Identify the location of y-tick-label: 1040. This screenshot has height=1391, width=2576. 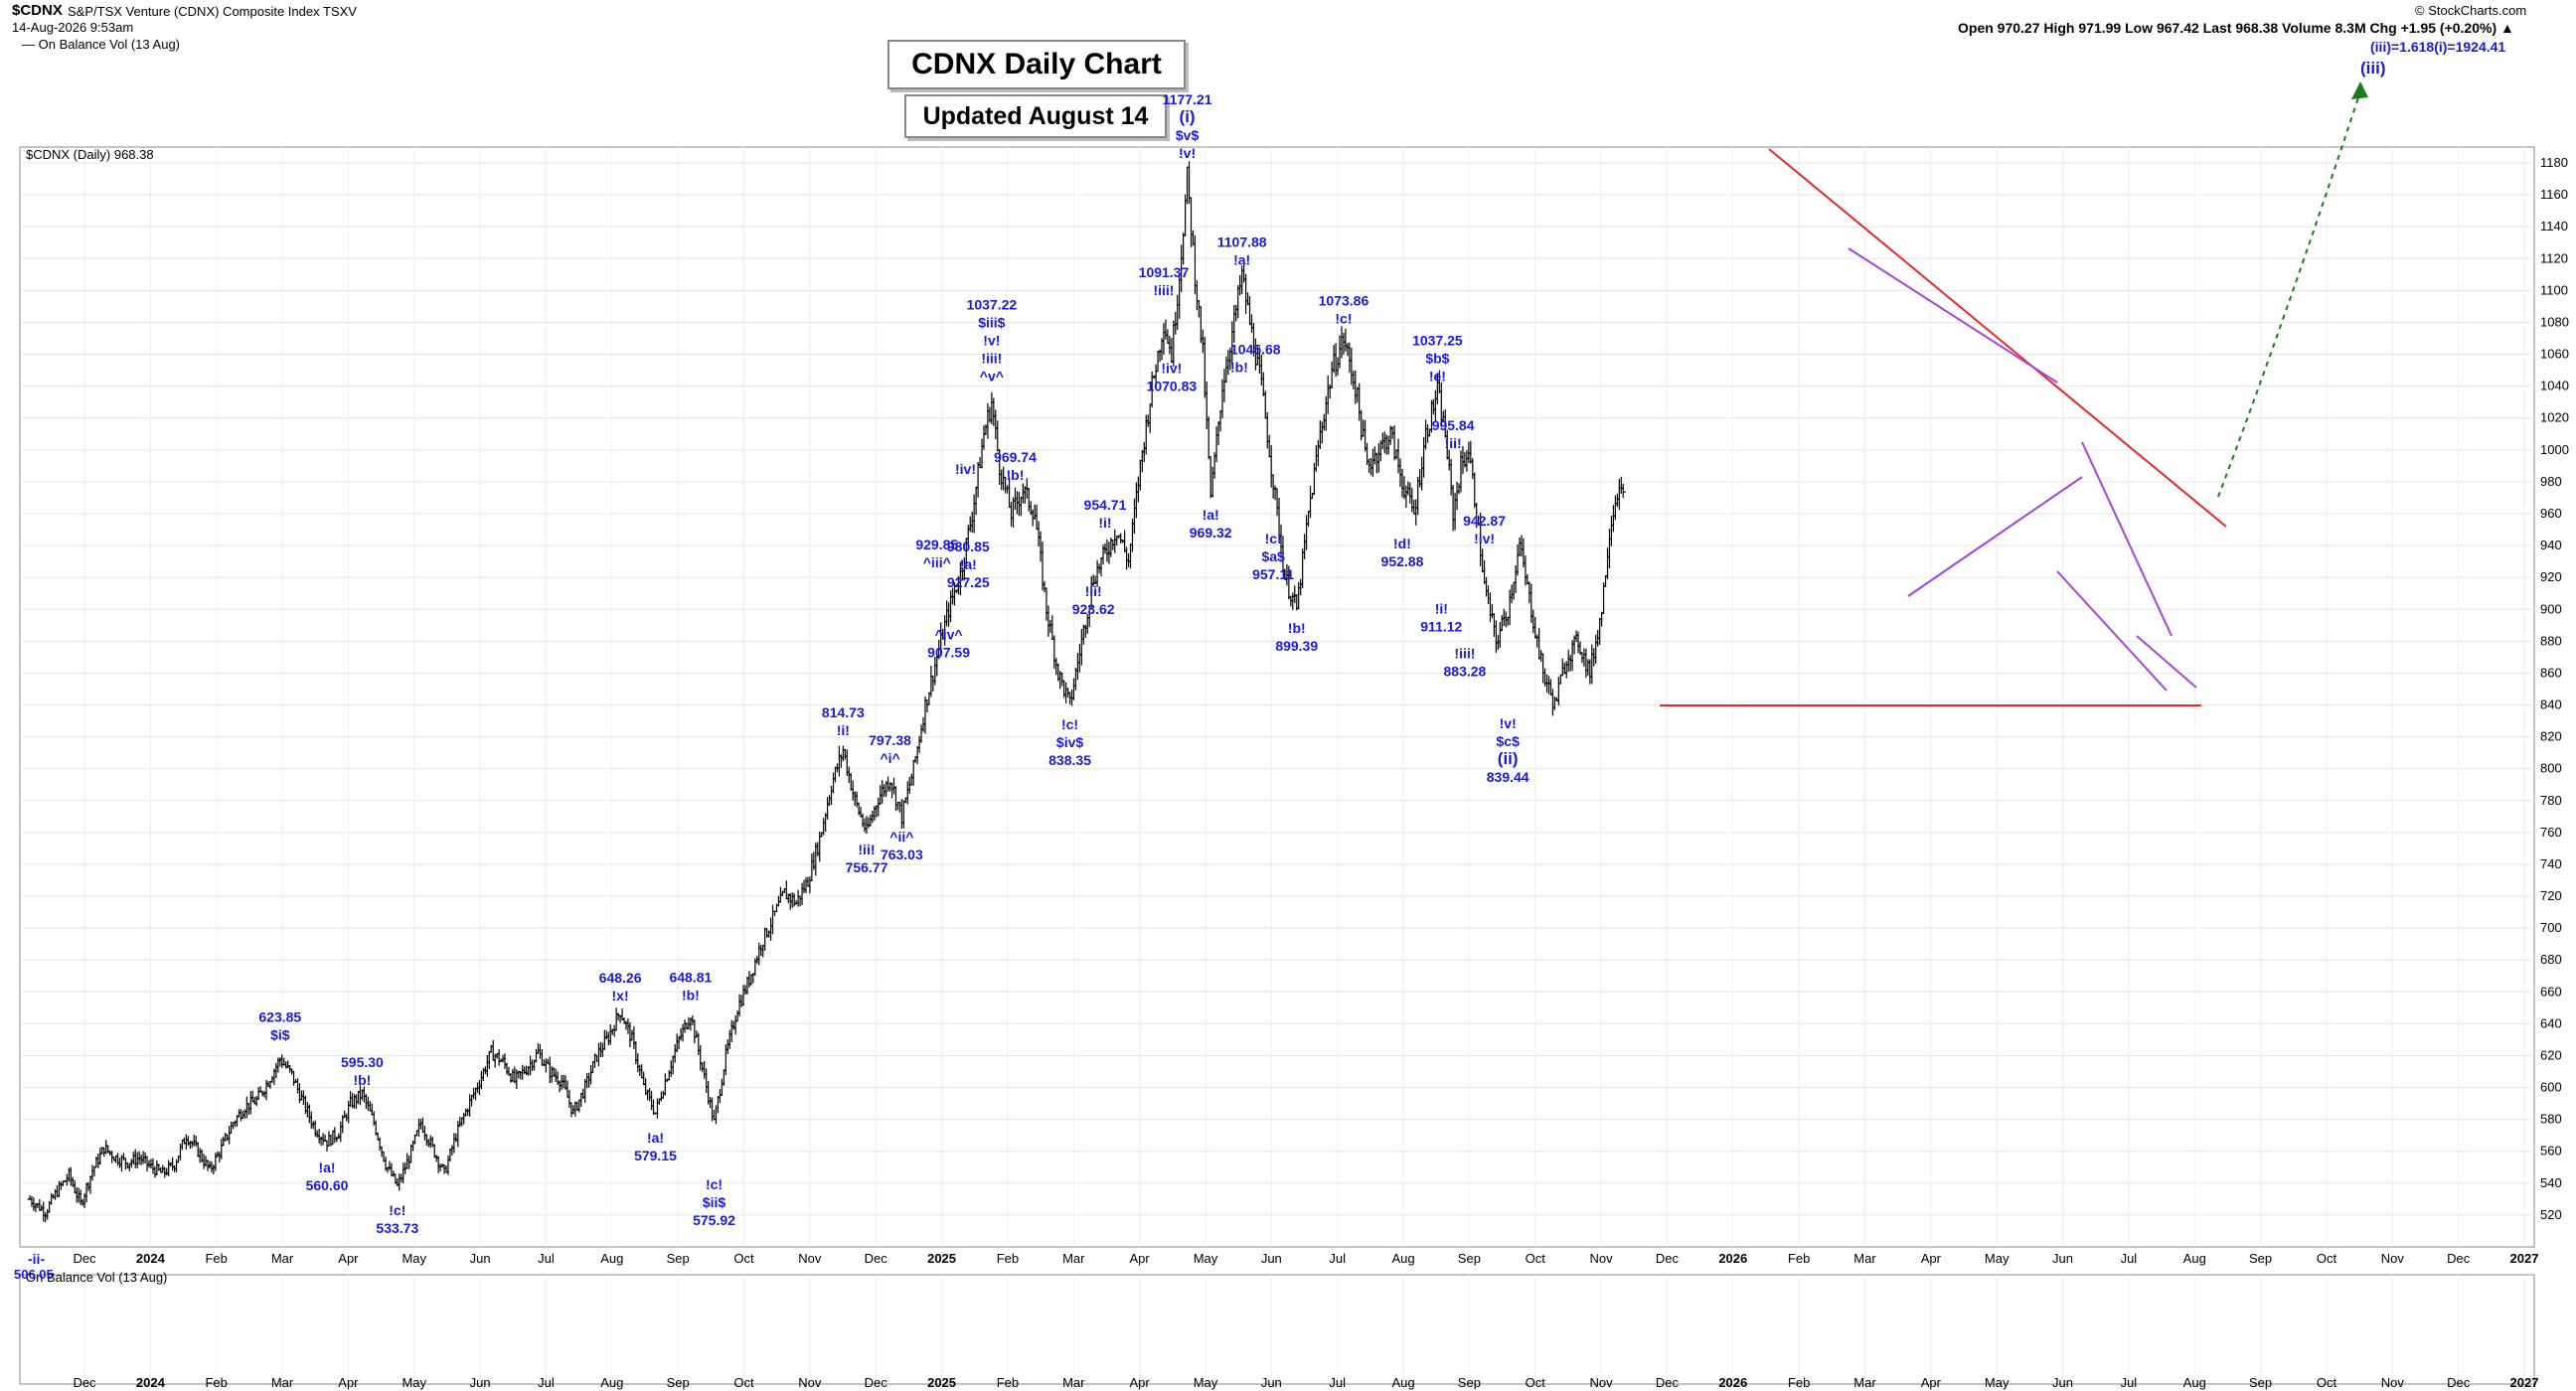
(2554, 386).